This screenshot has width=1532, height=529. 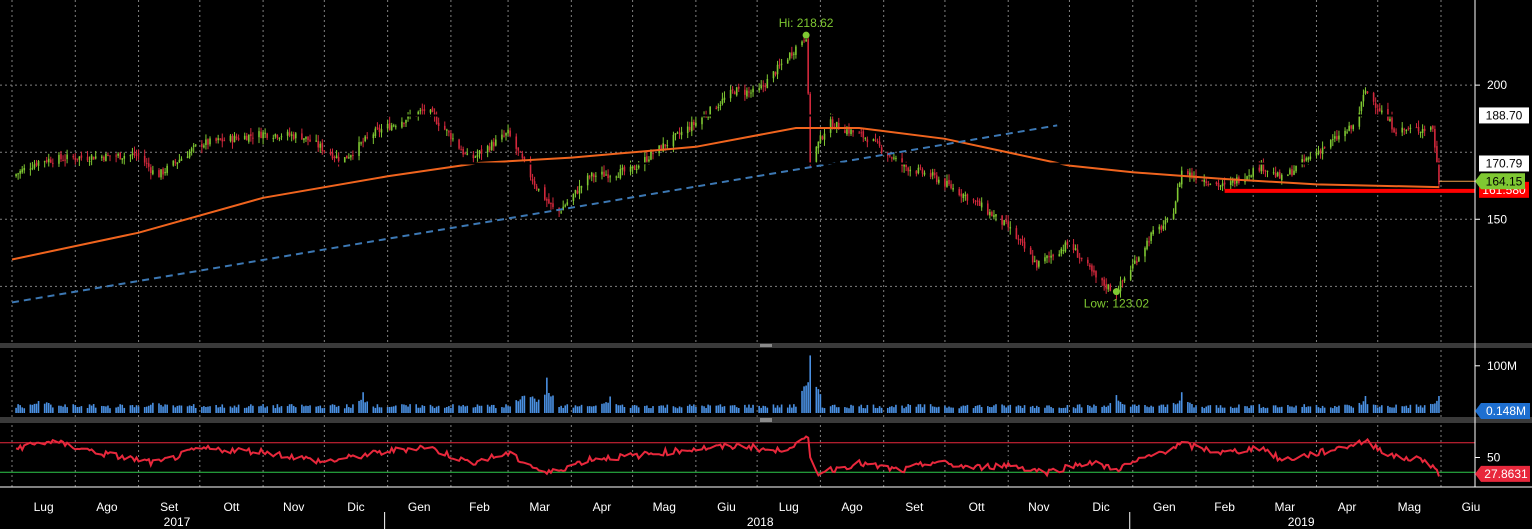 I want to click on volume-tick-label: 100M, so click(x=1502, y=366).